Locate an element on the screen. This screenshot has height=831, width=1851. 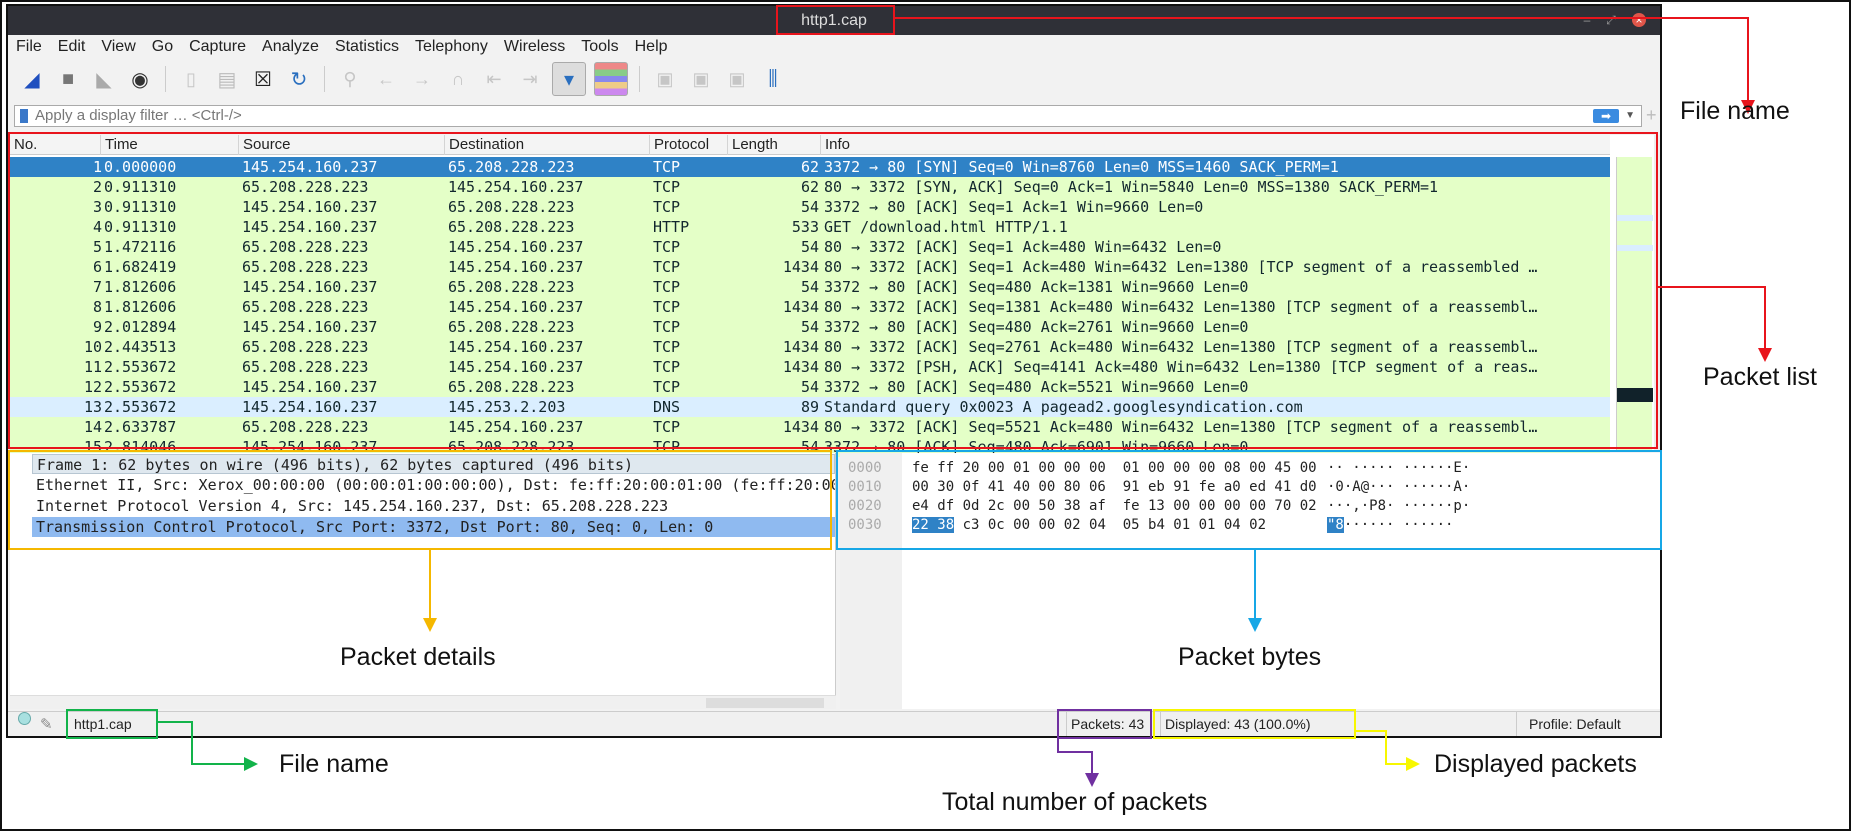
connector-packet-list is located at coordinates (1712, 318).